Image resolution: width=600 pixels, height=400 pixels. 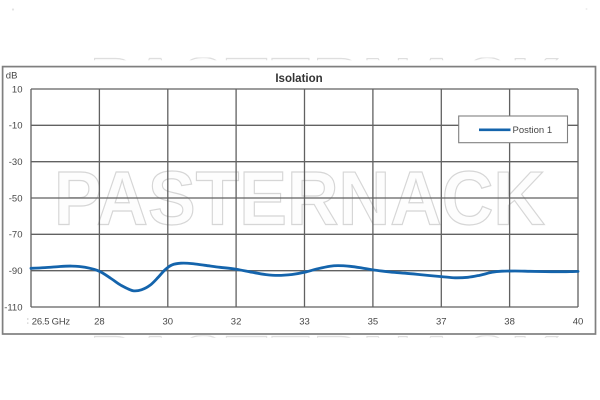 What do you see at coordinates (99, 322) in the screenshot?
I see `svg-text: 28` at bounding box center [99, 322].